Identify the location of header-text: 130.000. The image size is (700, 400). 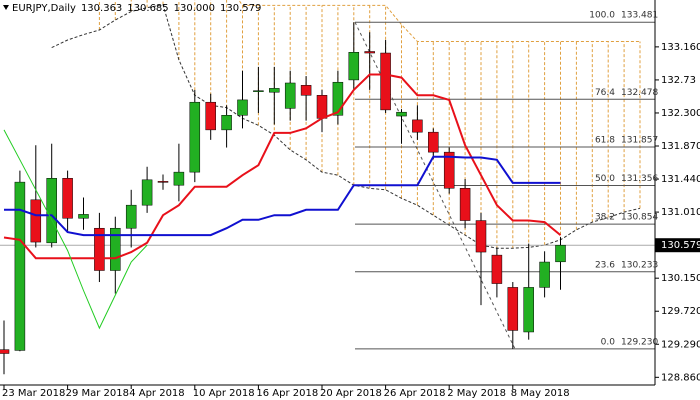
(194, 8).